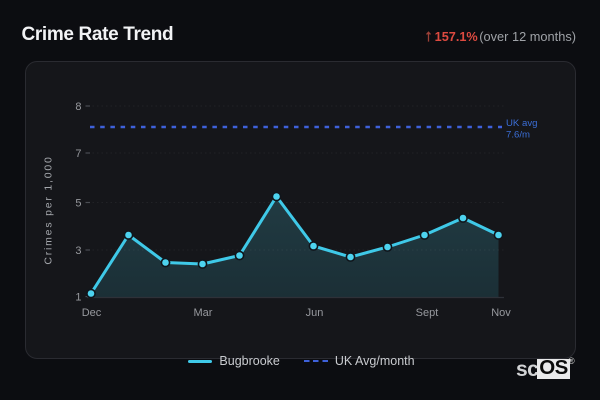  What do you see at coordinates (78, 298) in the screenshot?
I see `svg-text: 1` at bounding box center [78, 298].